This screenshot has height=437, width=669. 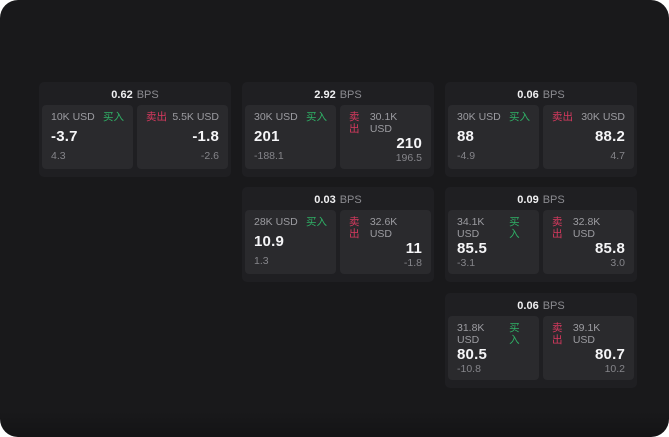 I want to click on buy-amount: 31.8K USD, so click(x=471, y=334).